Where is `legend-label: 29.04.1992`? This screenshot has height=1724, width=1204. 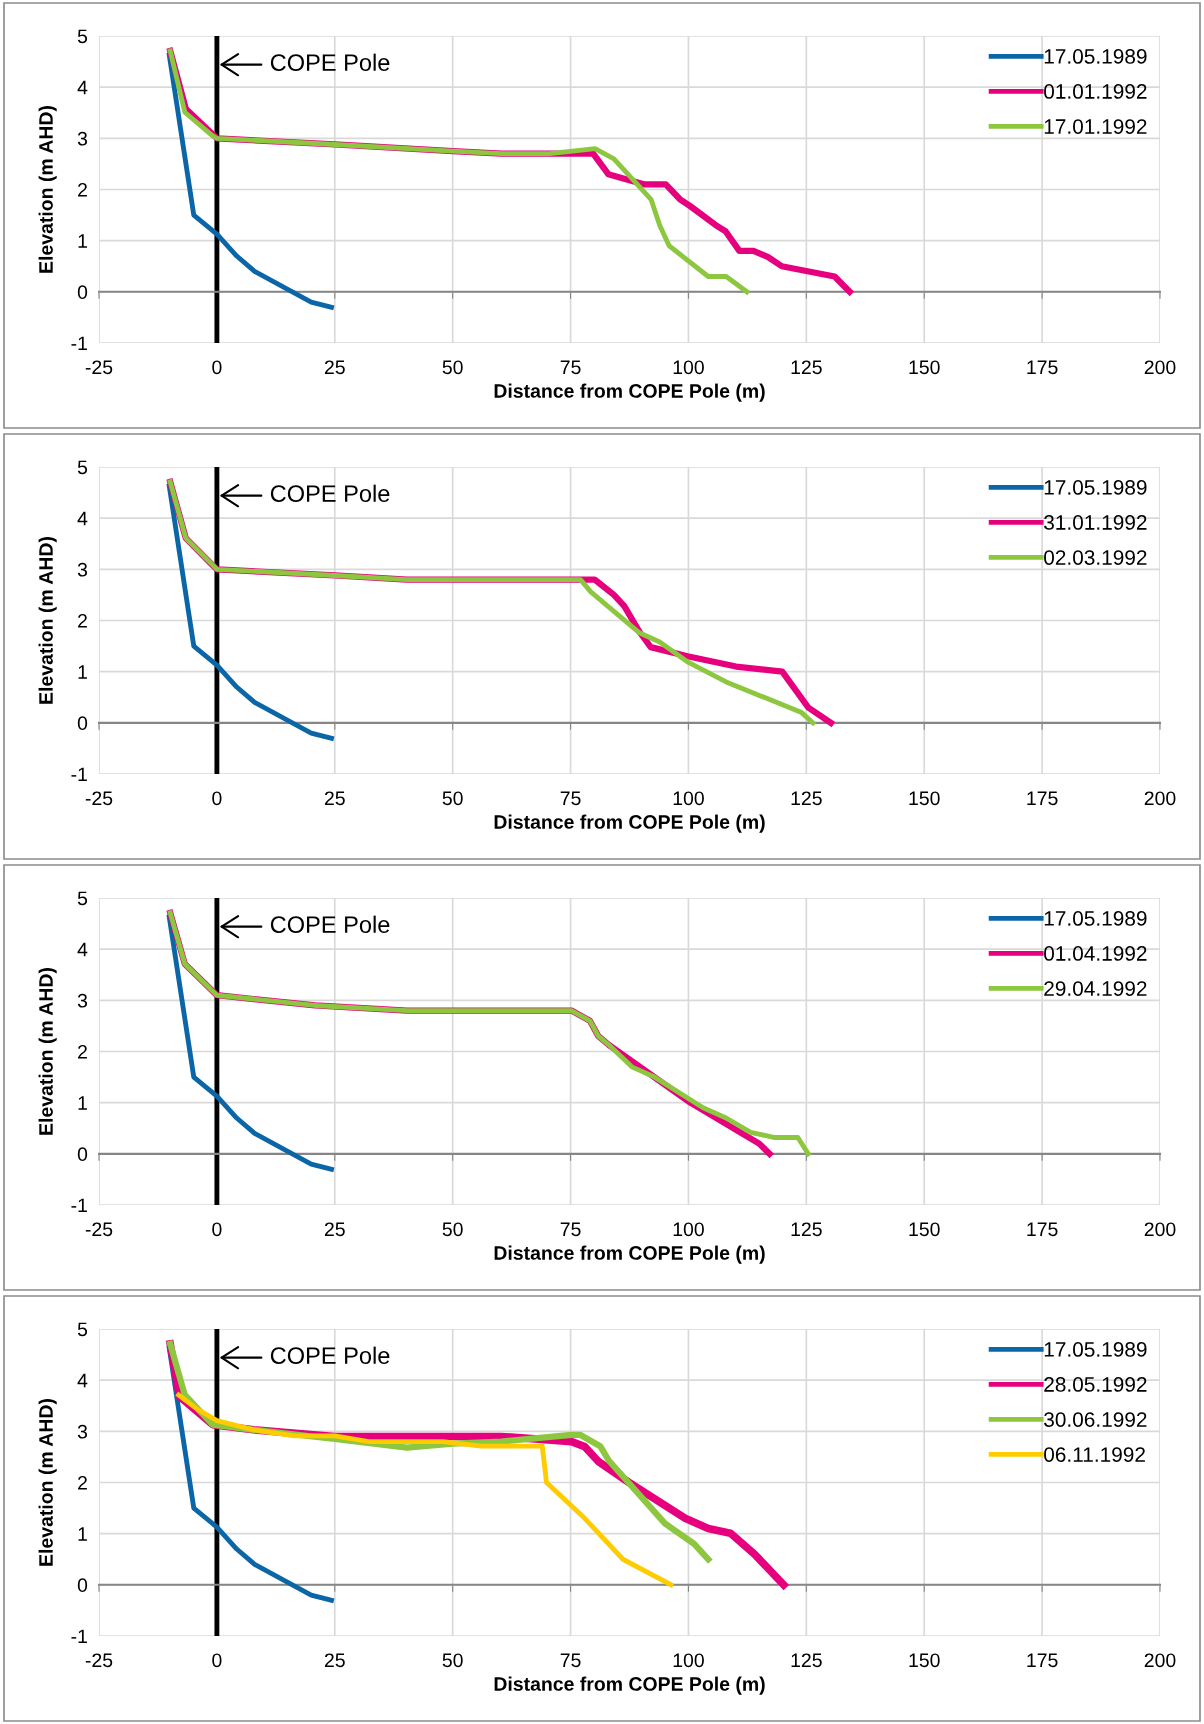
legend-label: 29.04.1992 is located at coordinates (1095, 988).